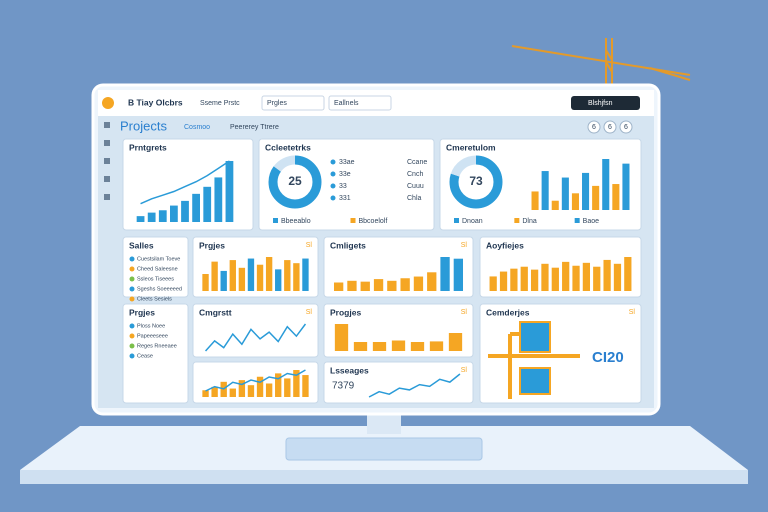 The height and width of the screenshot is (512, 768). I want to click on list-item: Ploss Noee, so click(151, 326).